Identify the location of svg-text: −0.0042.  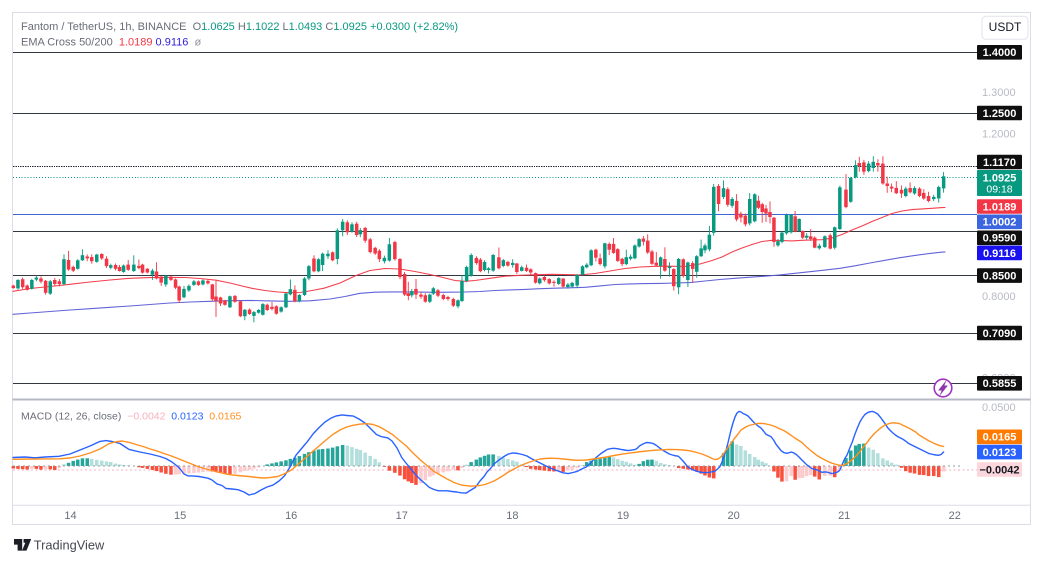
(999, 470).